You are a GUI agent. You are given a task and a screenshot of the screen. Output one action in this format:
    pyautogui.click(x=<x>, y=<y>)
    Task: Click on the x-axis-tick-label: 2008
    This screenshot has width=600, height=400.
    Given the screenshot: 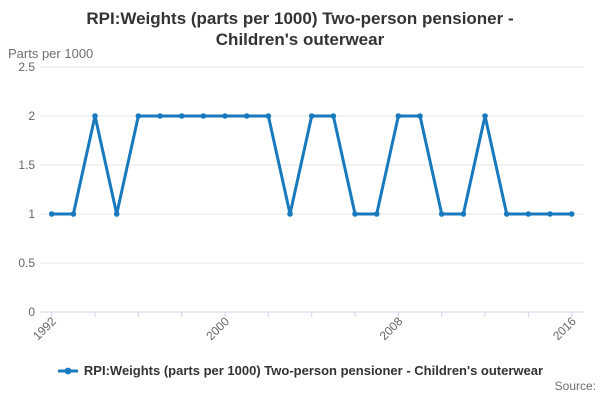 What is the action you would take?
    pyautogui.click(x=391, y=328)
    